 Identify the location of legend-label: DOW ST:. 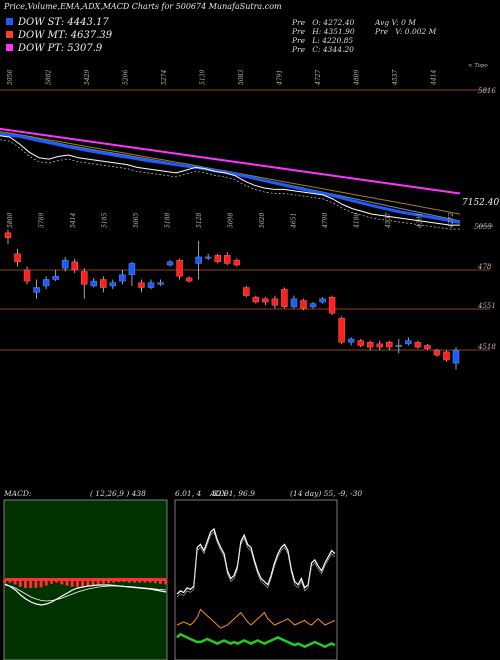
(41, 22).